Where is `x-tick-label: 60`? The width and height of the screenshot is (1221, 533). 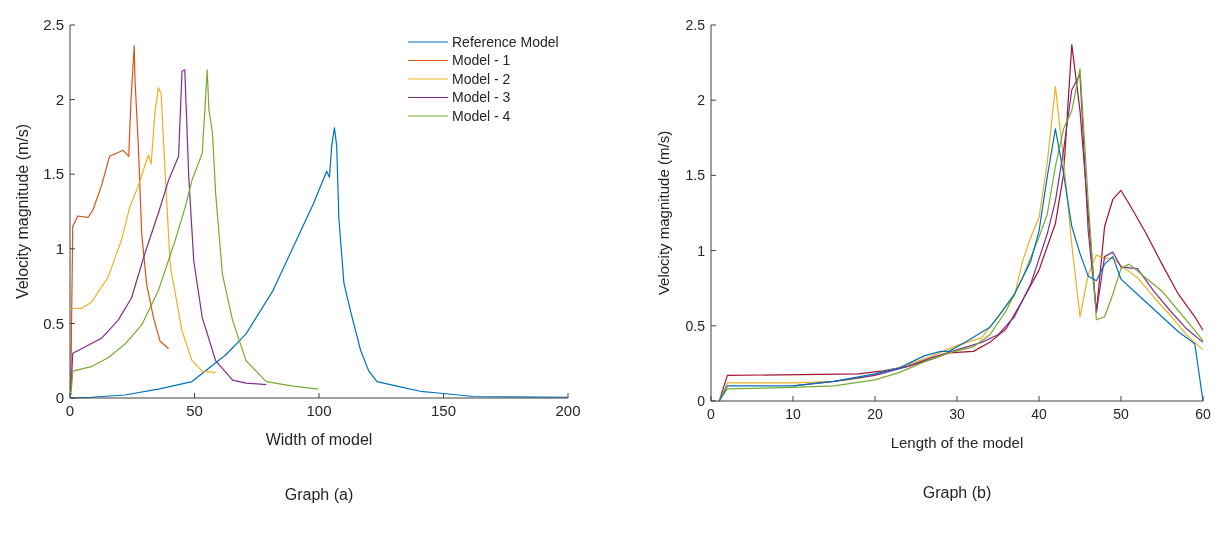 x-tick-label: 60 is located at coordinates (1203, 414).